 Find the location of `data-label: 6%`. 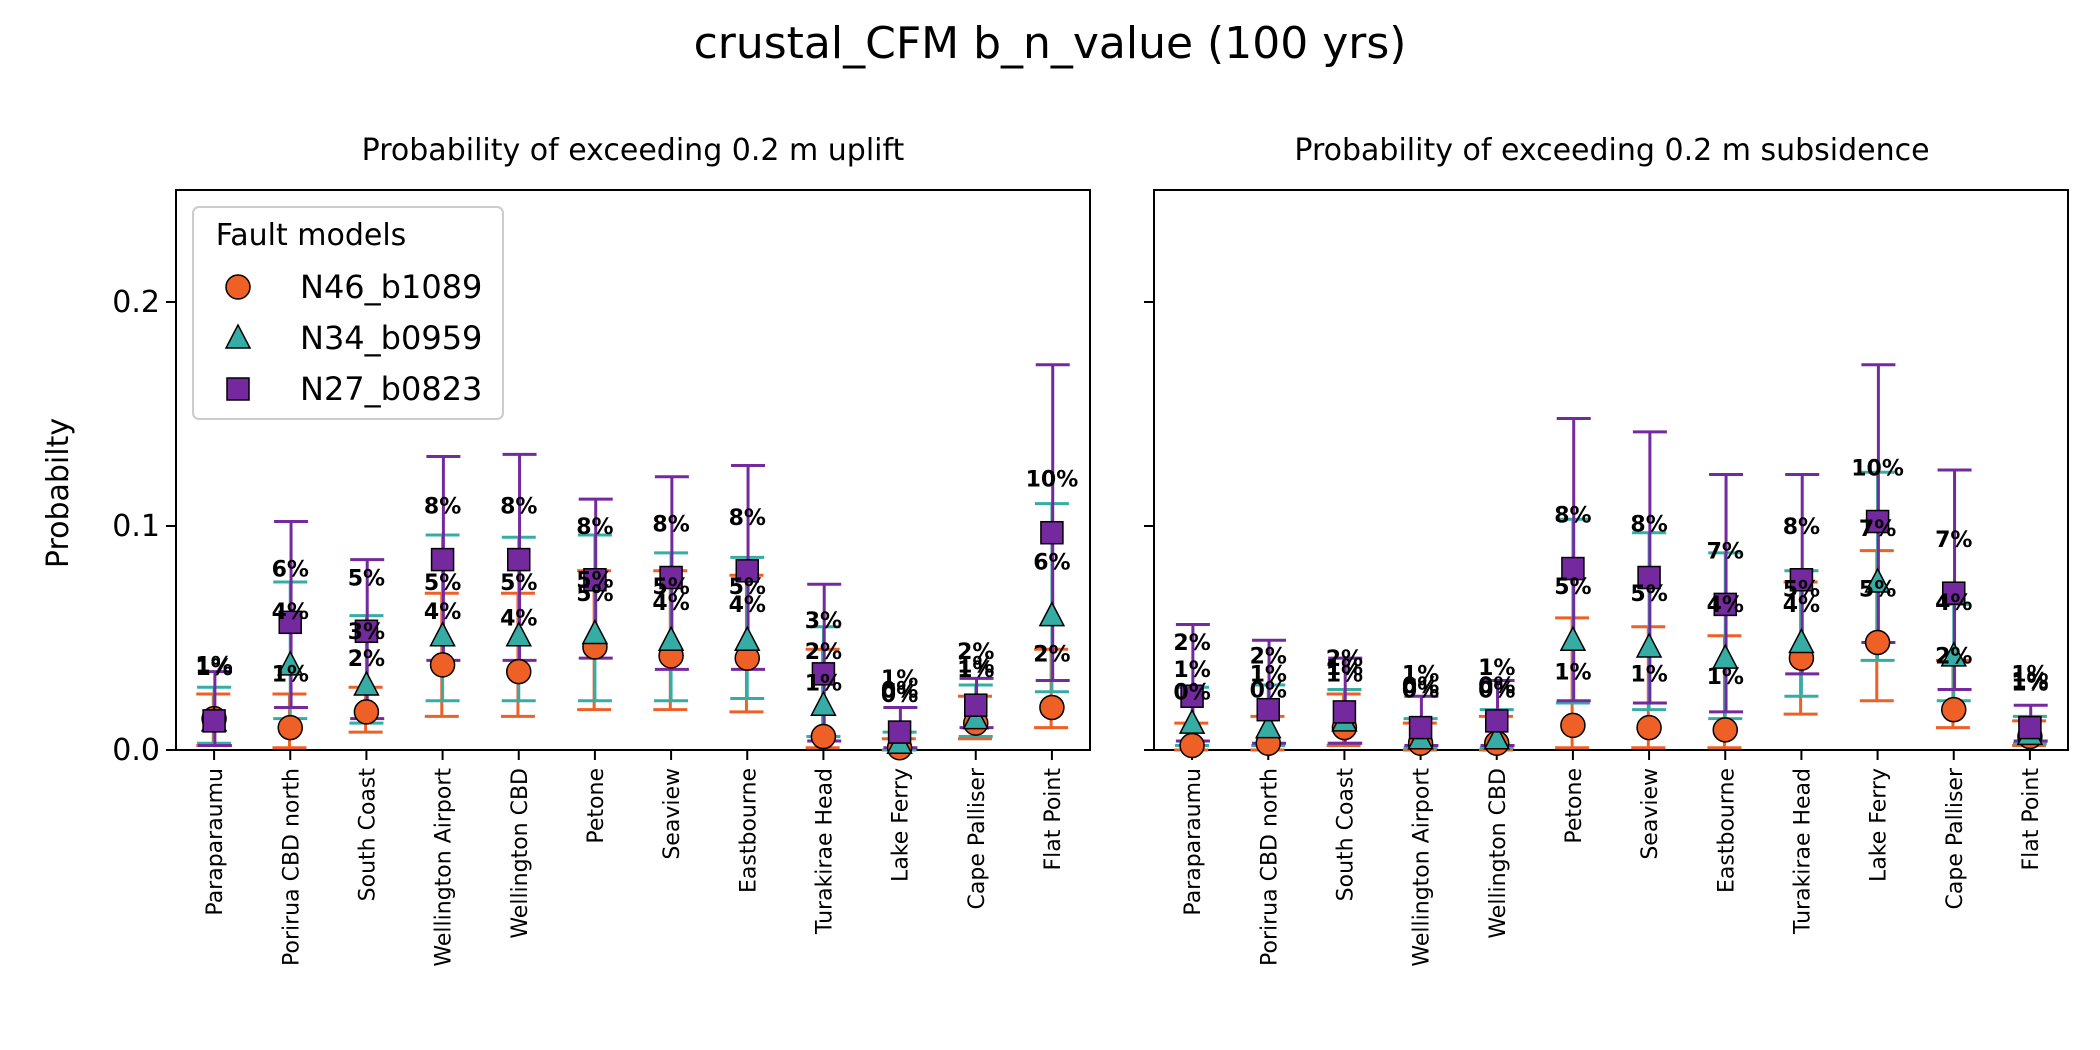

data-label: 6% is located at coordinates (1051, 563).